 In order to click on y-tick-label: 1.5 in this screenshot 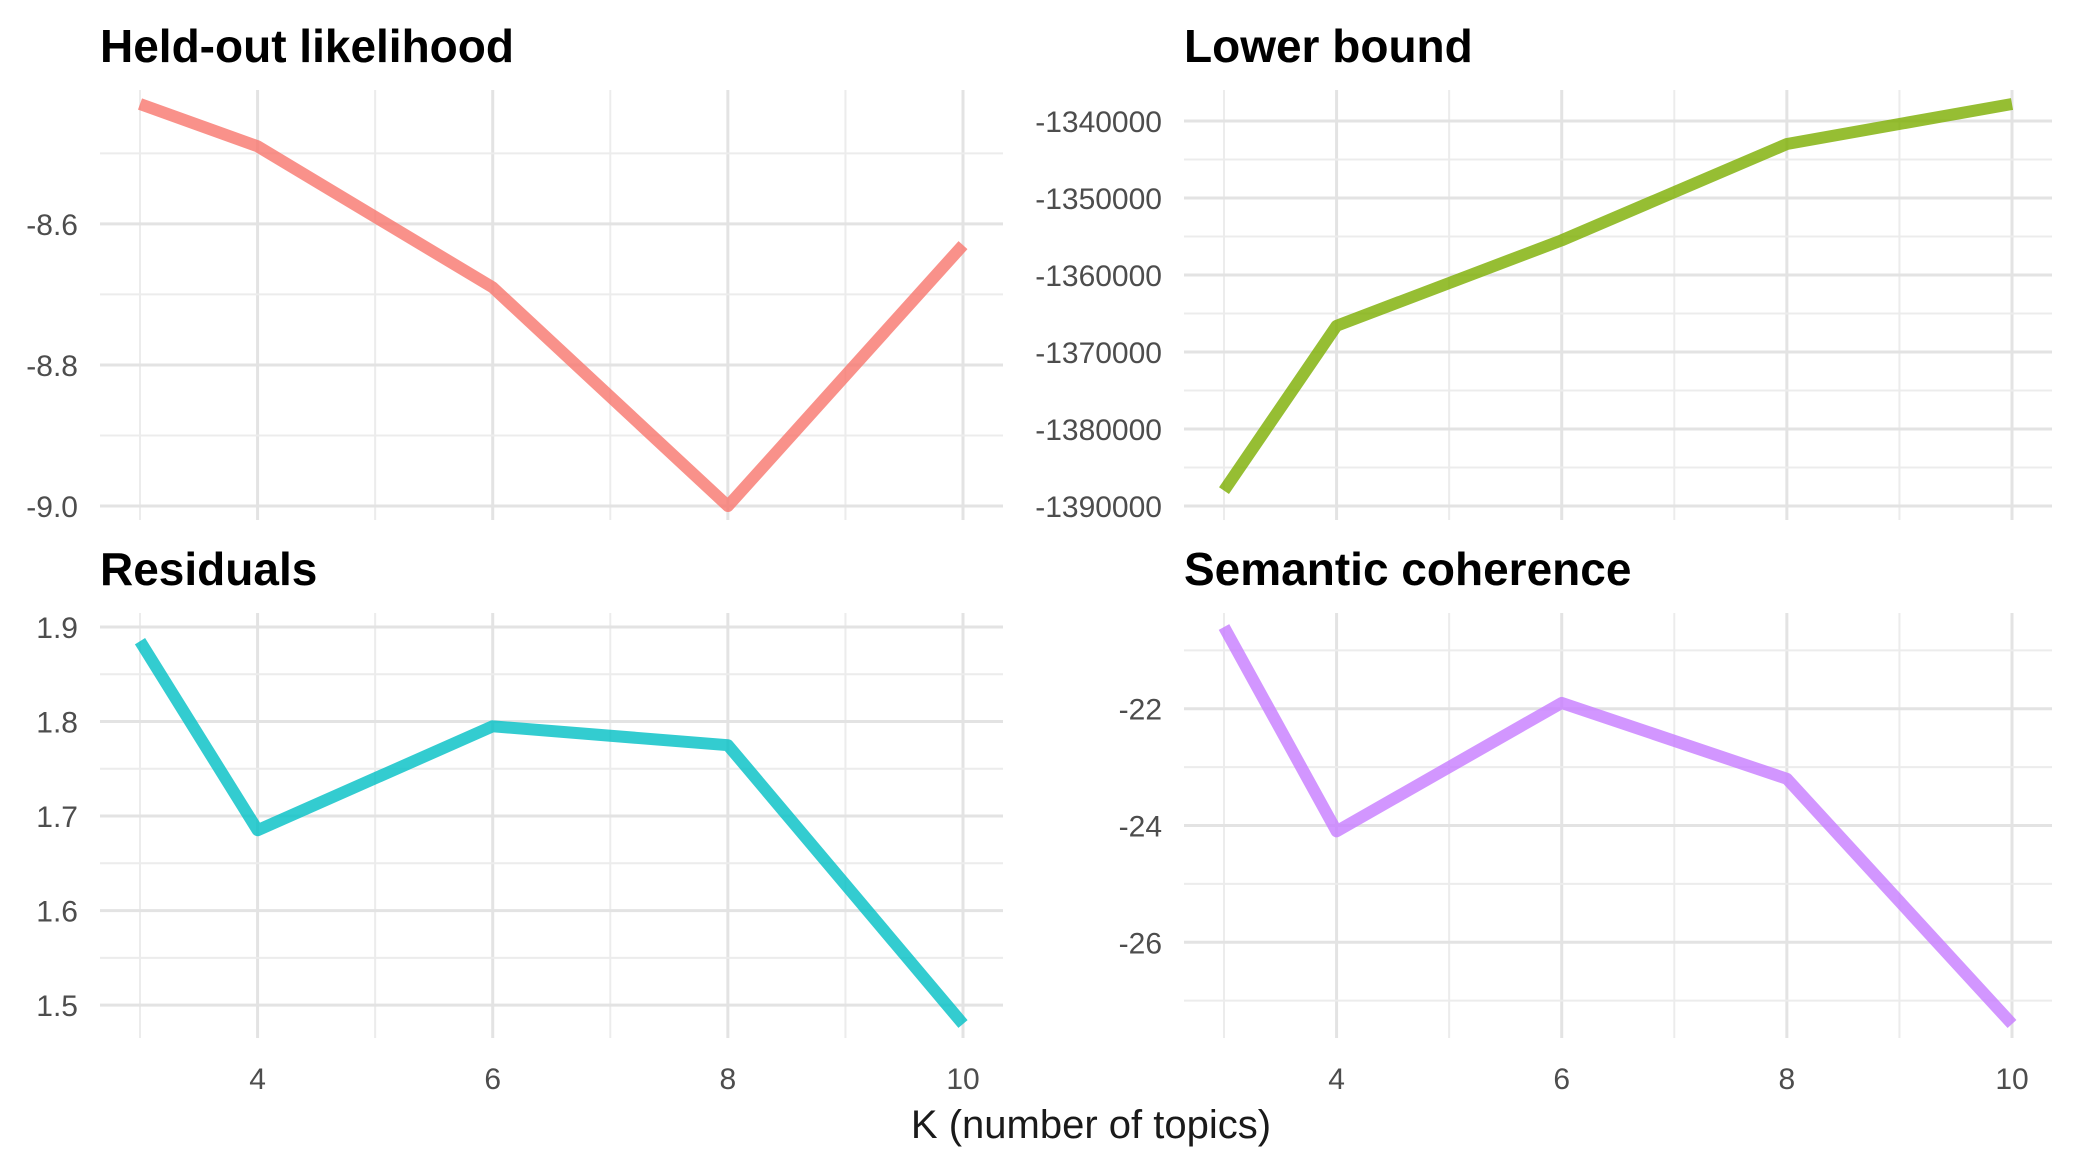, I will do `click(57, 1006)`.